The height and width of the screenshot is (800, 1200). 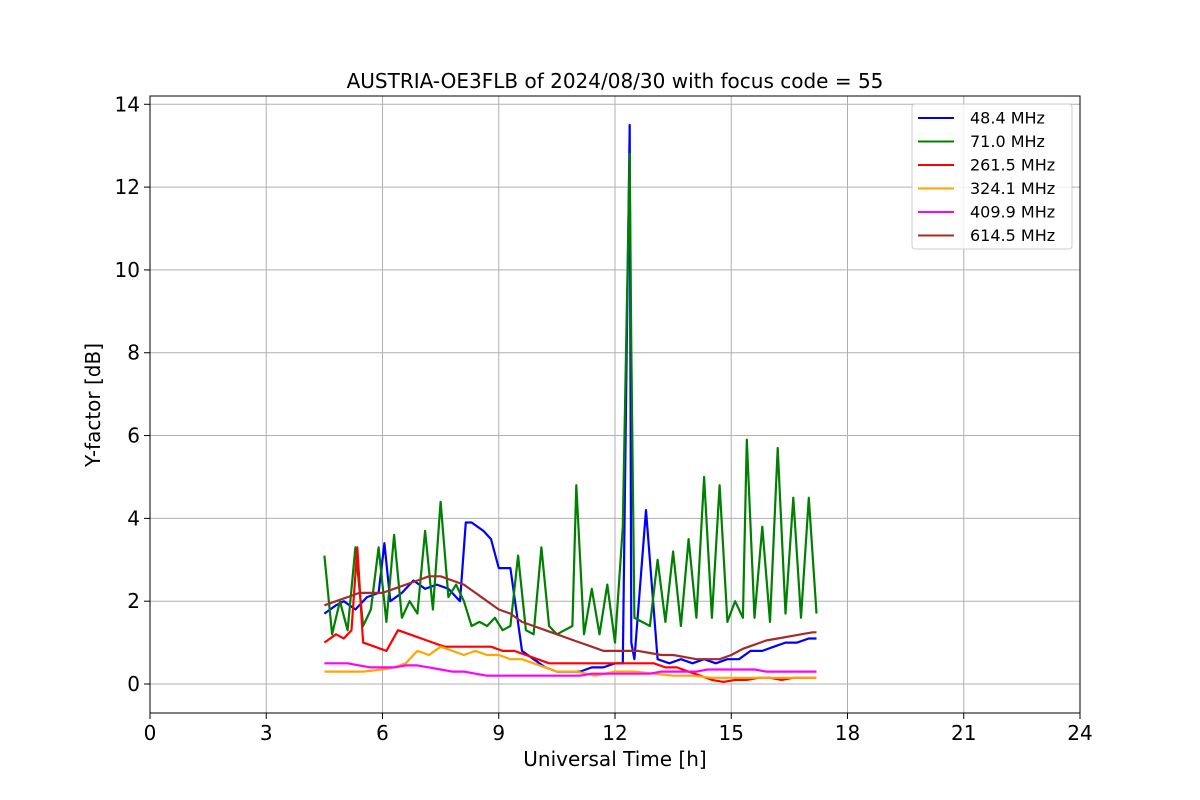 I want to click on y-axis-ticks: 0 2 4 6 8 10 12 14, so click(x=132, y=394).